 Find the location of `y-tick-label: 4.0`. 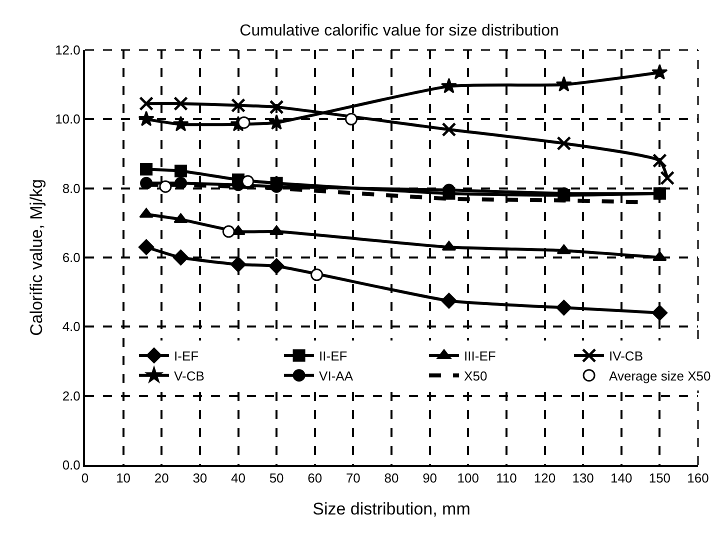

y-tick-label: 4.0 is located at coordinates (71, 326).